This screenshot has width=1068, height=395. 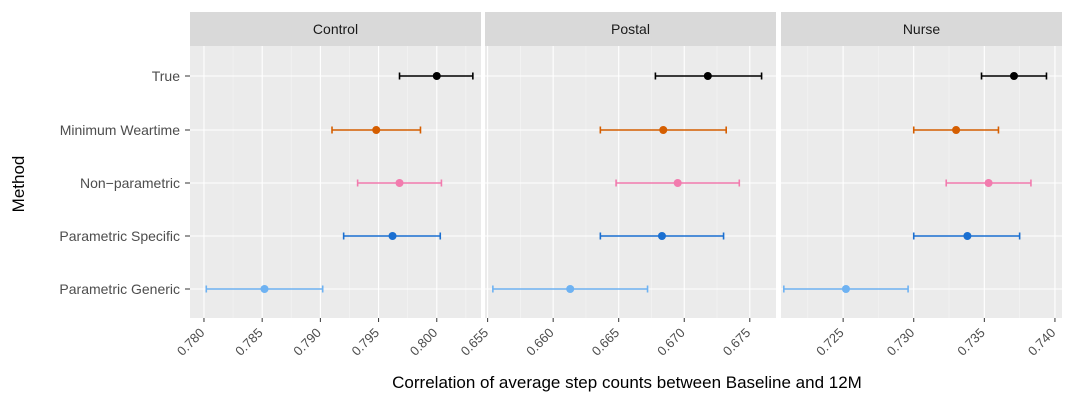 What do you see at coordinates (249, 342) in the screenshot?
I see `x-tick-label: 0.785` at bounding box center [249, 342].